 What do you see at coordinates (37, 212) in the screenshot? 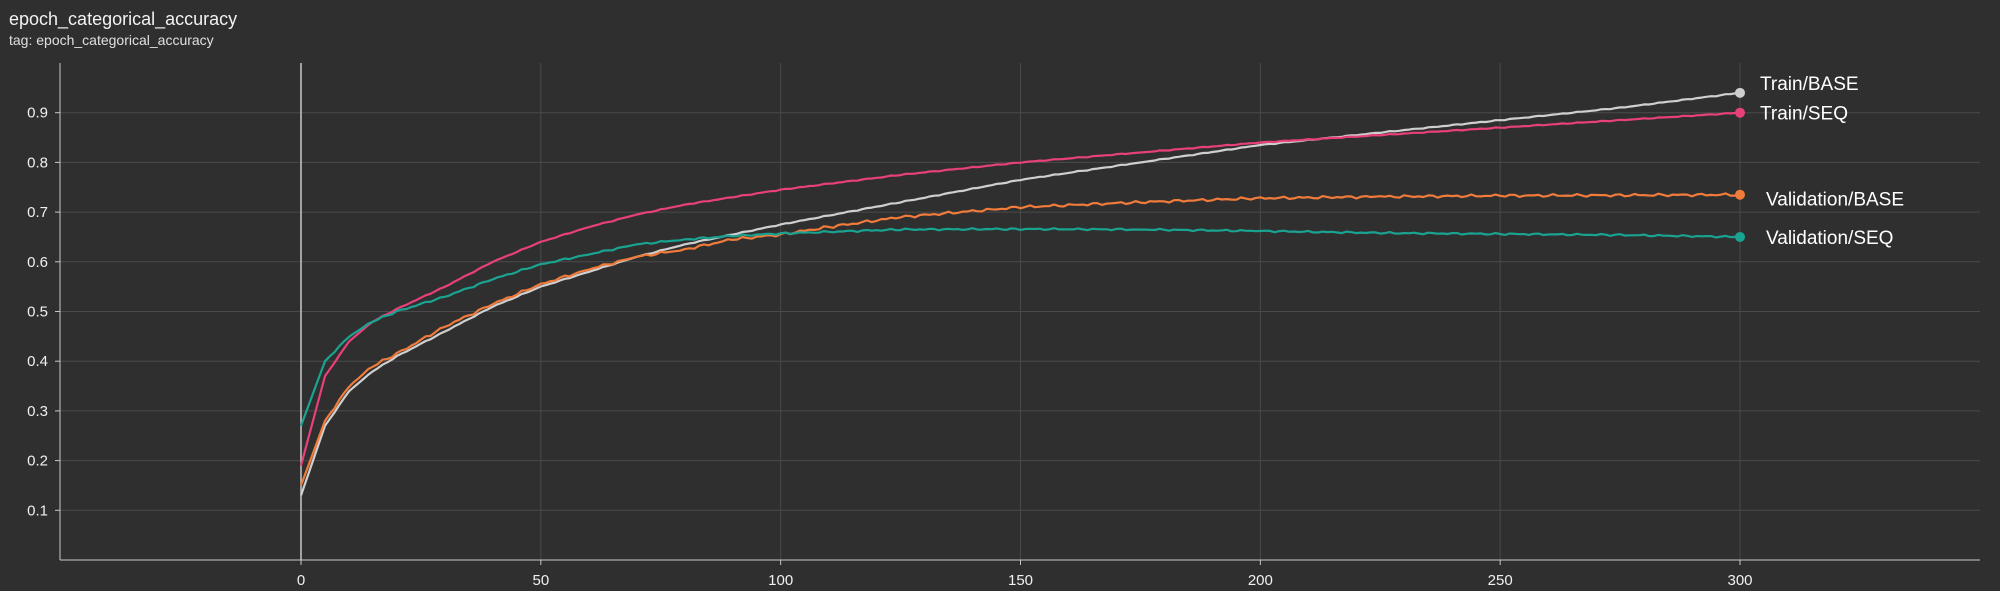
I see `y-tick-label-0.7: 0.7` at bounding box center [37, 212].